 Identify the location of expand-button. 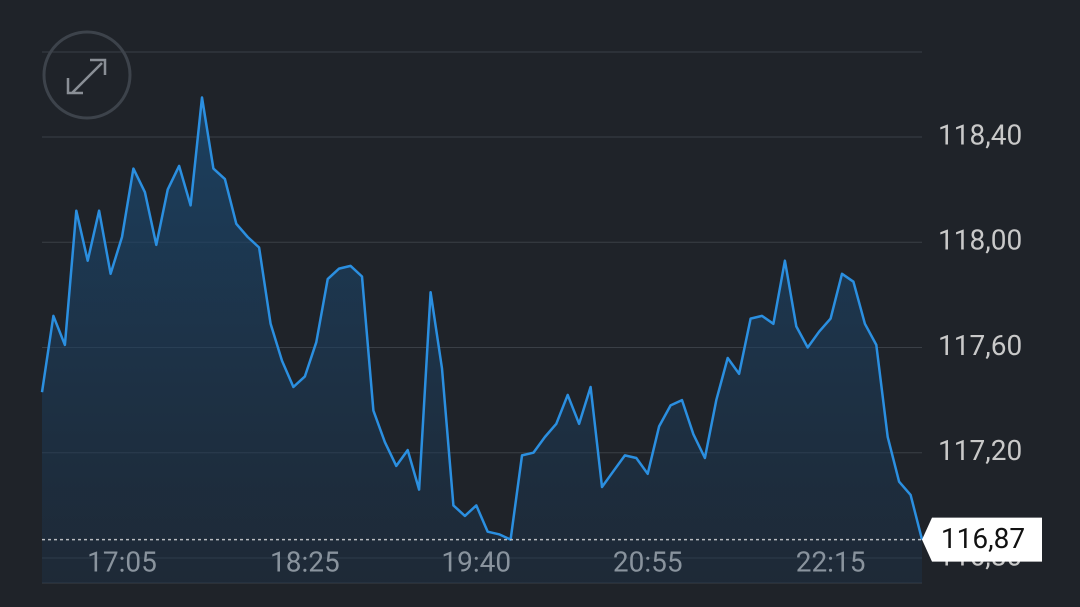
(87, 75).